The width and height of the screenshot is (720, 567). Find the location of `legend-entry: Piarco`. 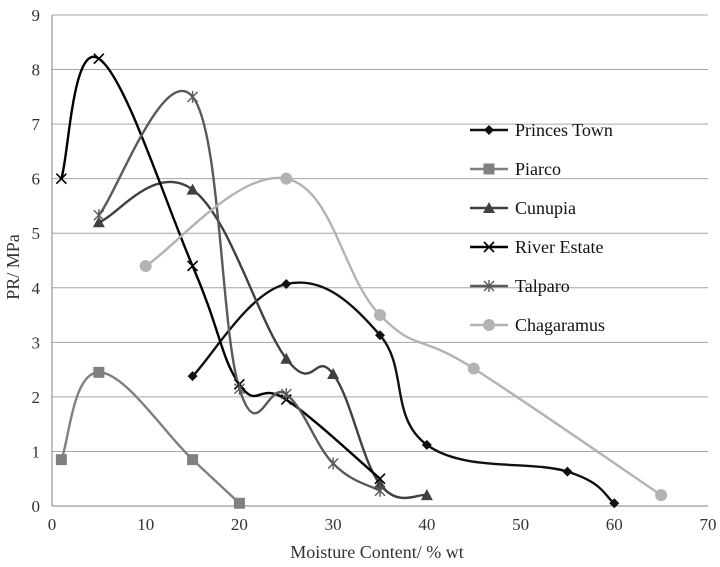

legend-entry: Piarco is located at coordinates (538, 169).